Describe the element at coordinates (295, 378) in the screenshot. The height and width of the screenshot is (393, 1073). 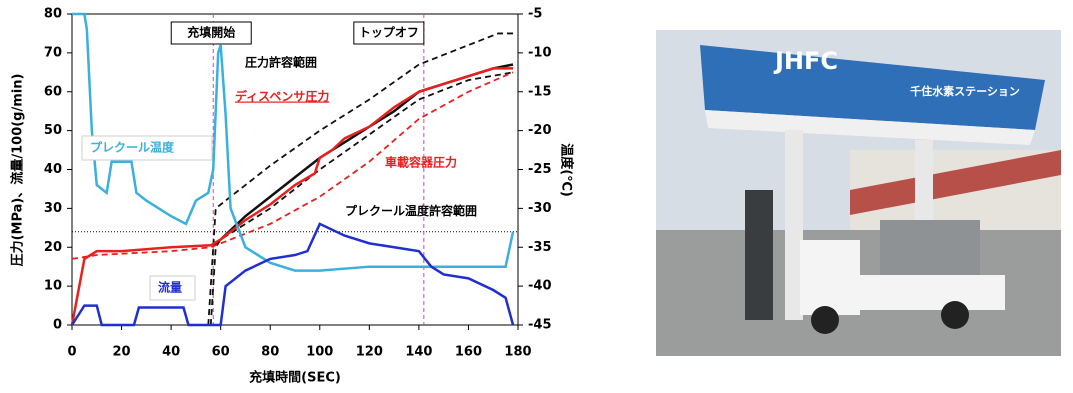
I see `x-axis-label: 充填時間(SEC)` at that location.